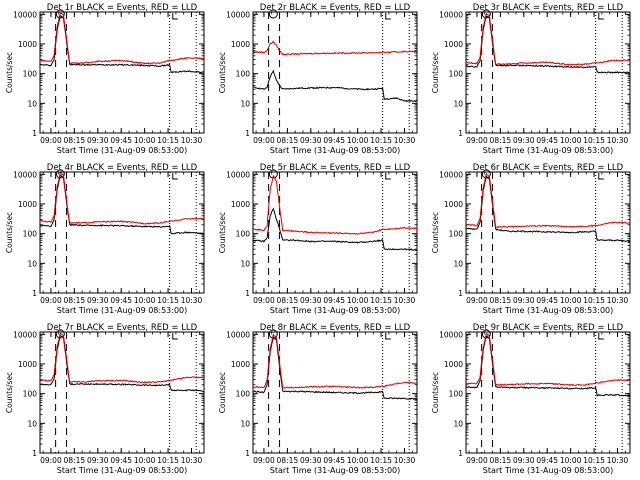  Describe the element at coordinates (122, 8) in the screenshot. I see `chart-title: Det 1r BLACK = Events, RED = LLD` at that location.